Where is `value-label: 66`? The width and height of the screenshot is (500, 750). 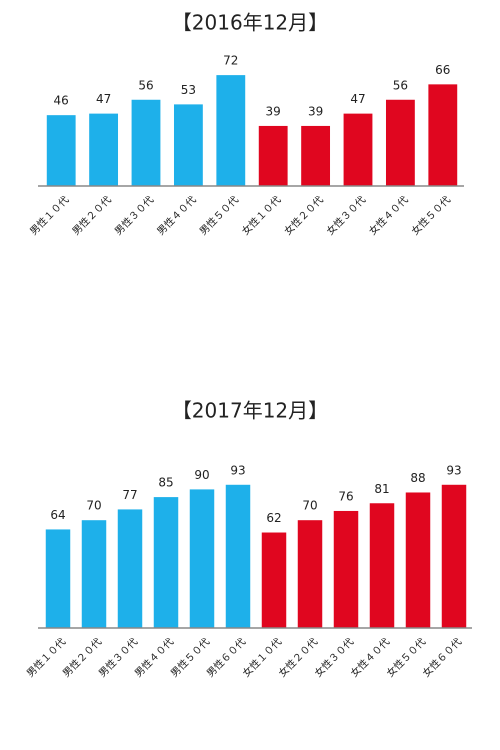
value-label: 66 is located at coordinates (442, 70).